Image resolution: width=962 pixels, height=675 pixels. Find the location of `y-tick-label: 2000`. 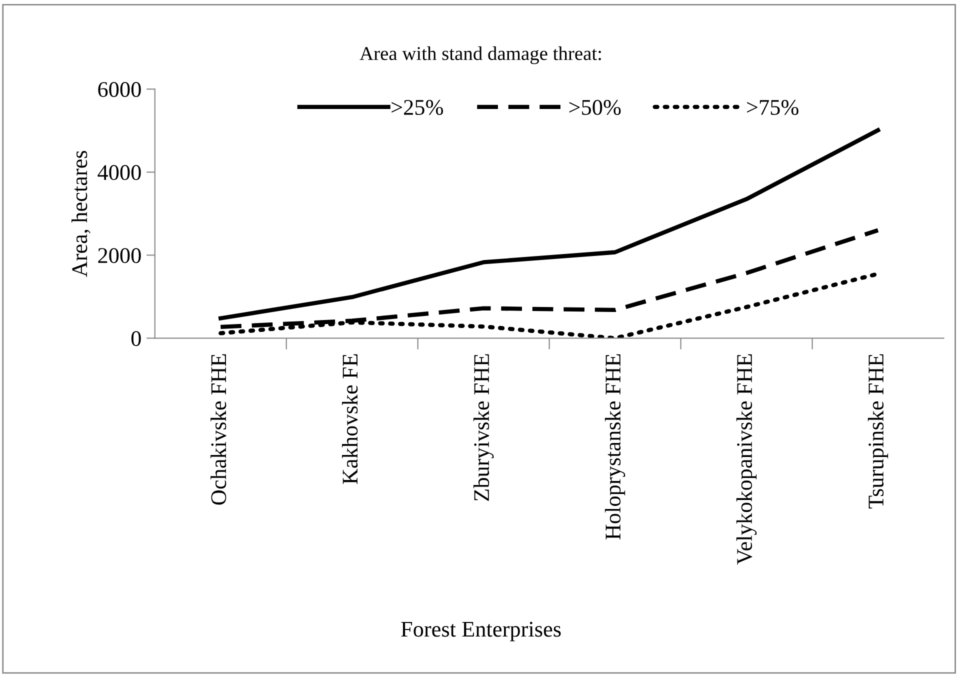

y-tick-label: 2000 is located at coordinates (119, 256).